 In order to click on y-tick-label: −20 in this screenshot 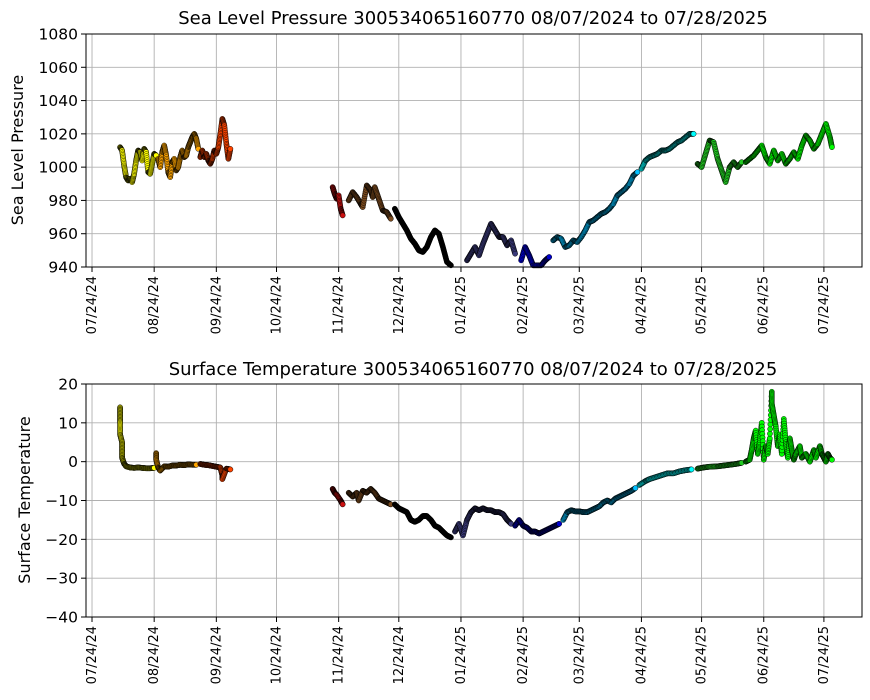, I will do `click(61, 540)`.